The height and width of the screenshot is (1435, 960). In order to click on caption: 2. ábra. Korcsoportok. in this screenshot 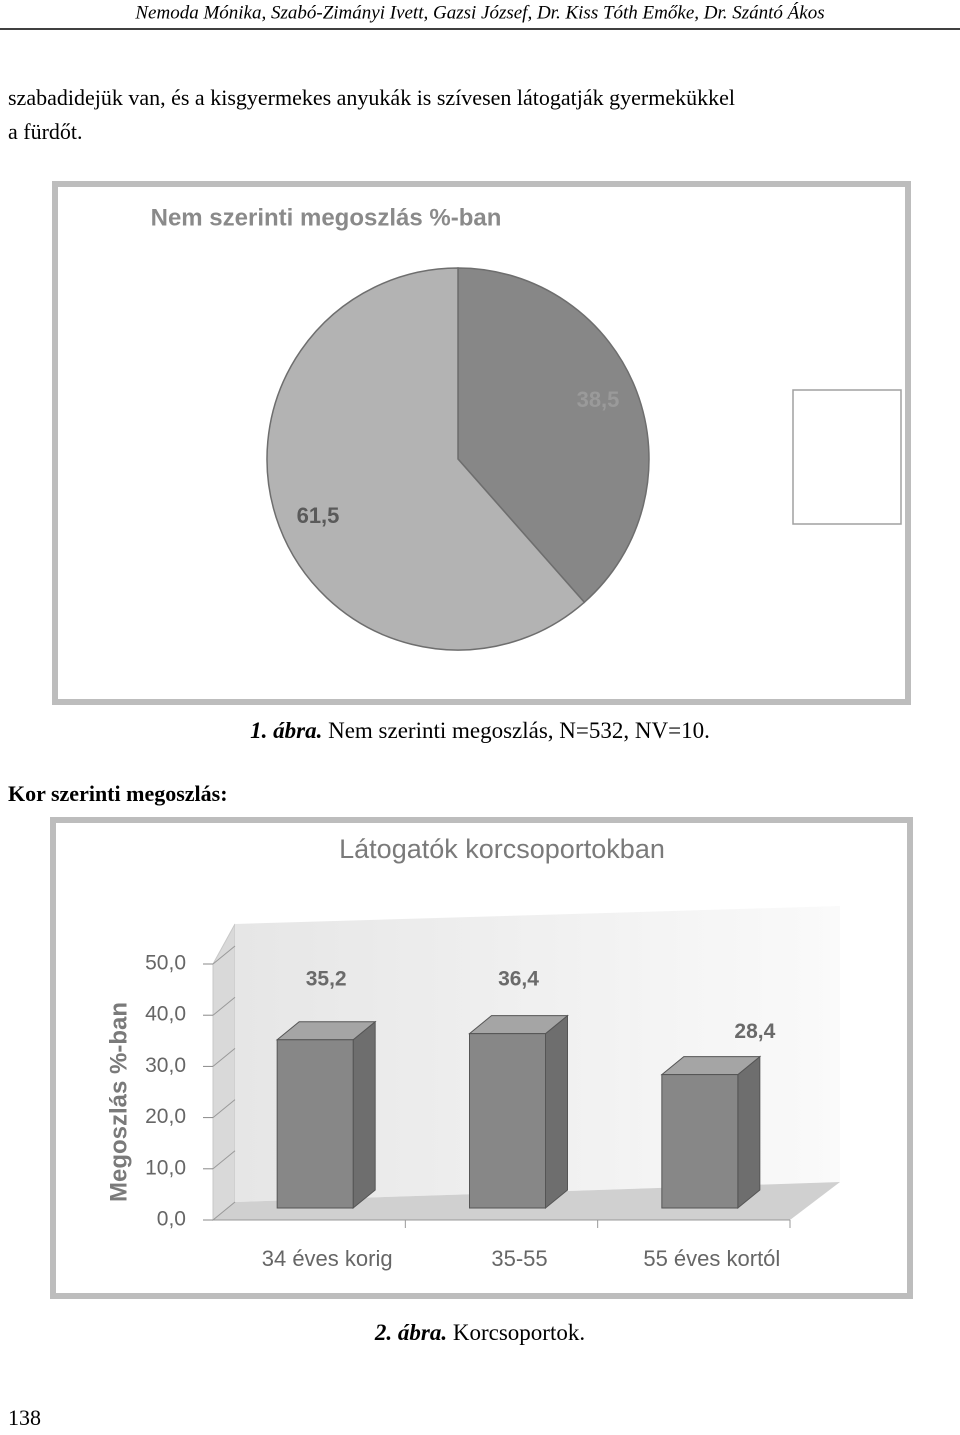, I will do `click(479, 1332)`.